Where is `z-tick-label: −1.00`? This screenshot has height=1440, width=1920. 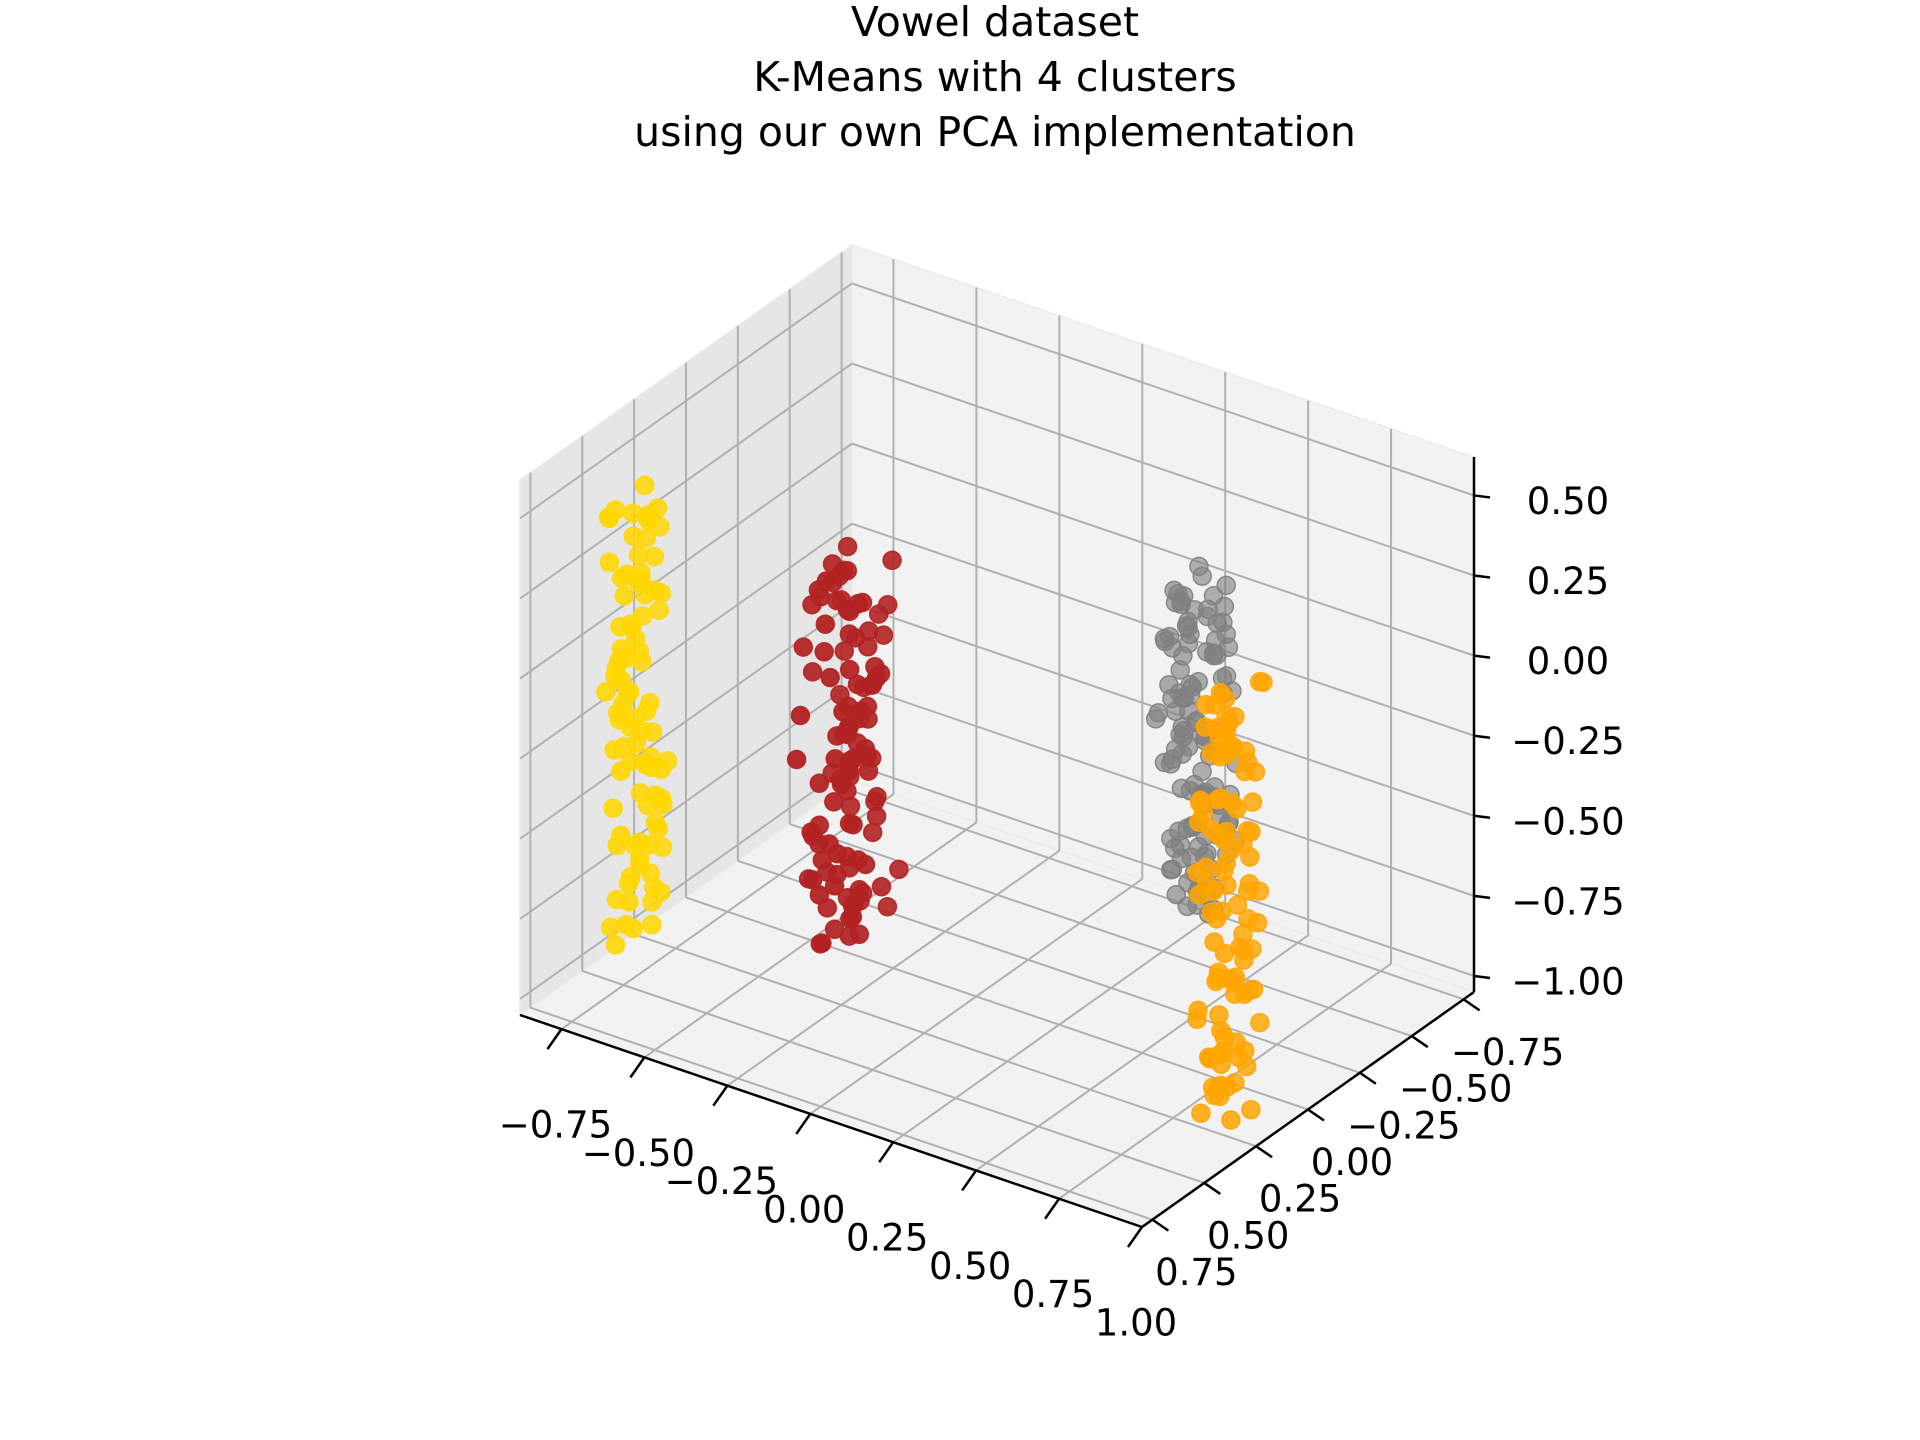
z-tick-label: −1.00 is located at coordinates (1567, 981).